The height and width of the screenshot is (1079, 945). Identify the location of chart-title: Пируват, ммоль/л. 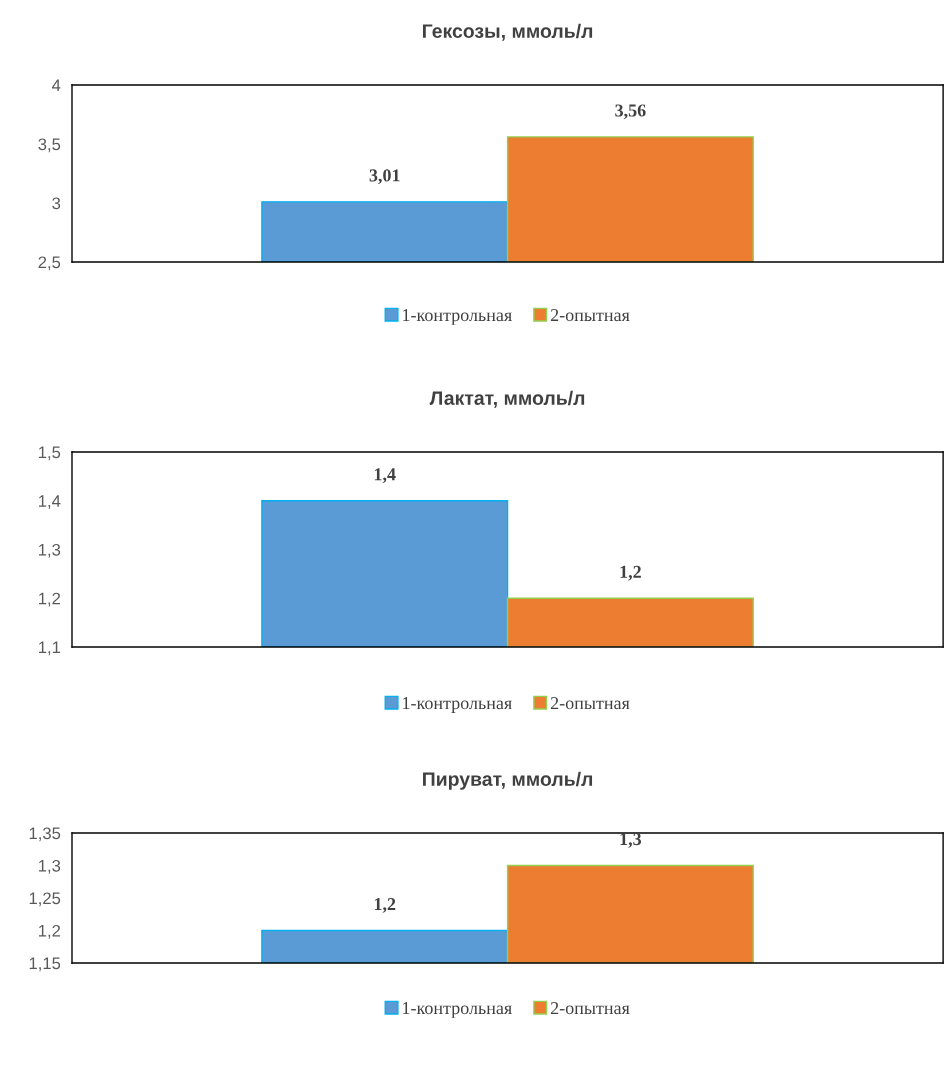
(508, 780).